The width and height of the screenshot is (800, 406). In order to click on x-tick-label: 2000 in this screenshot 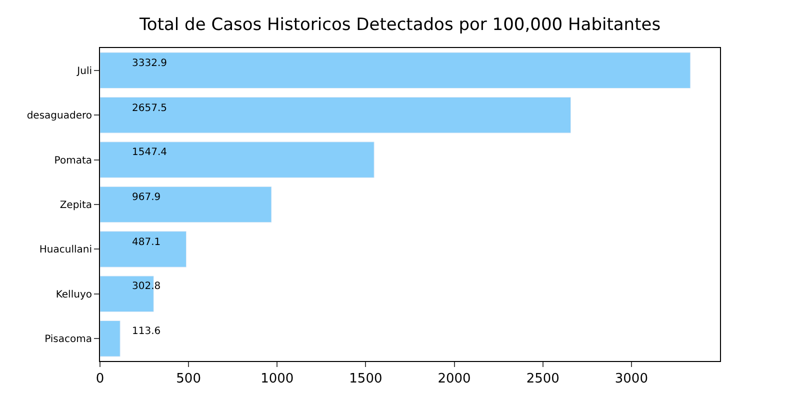, I will do `click(454, 379)`.